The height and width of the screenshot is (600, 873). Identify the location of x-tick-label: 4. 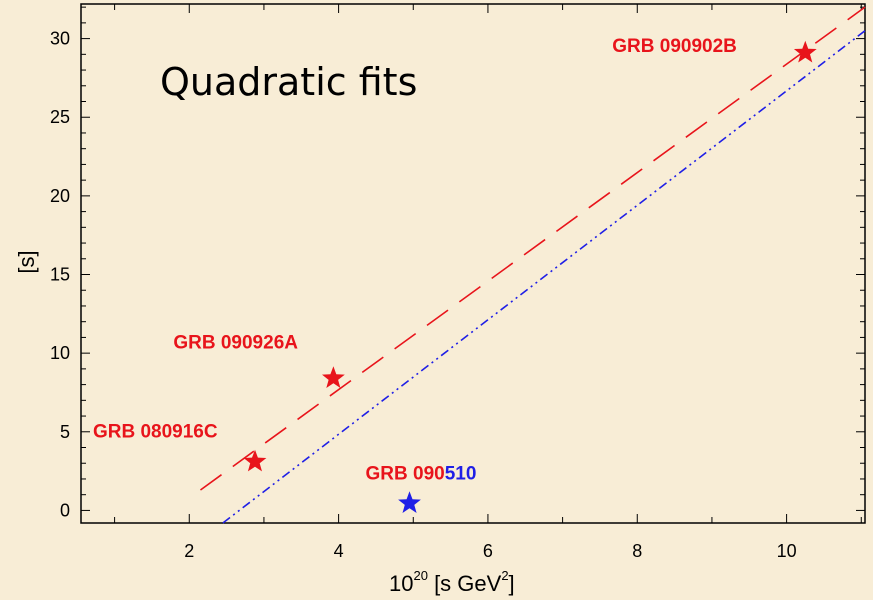
(339, 551).